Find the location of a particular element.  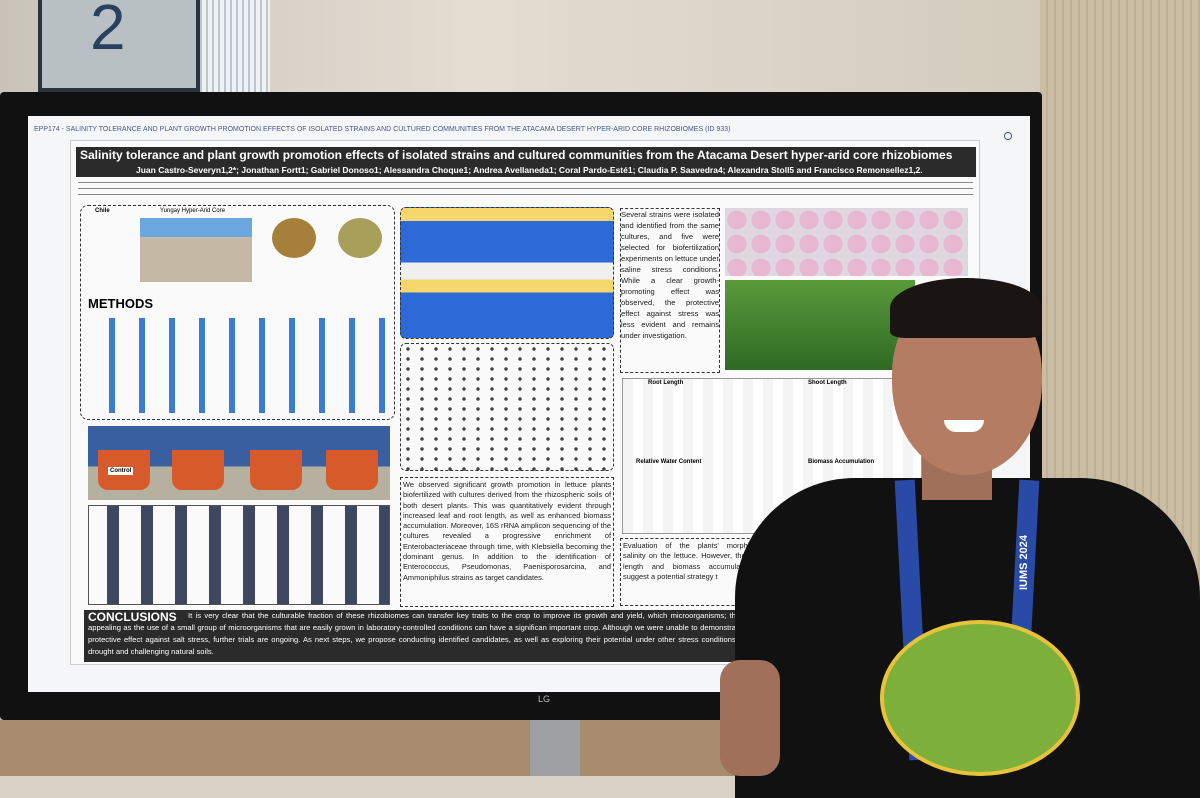

site-label: Yungay Hyper-Arid Core is located at coordinates (193, 211).